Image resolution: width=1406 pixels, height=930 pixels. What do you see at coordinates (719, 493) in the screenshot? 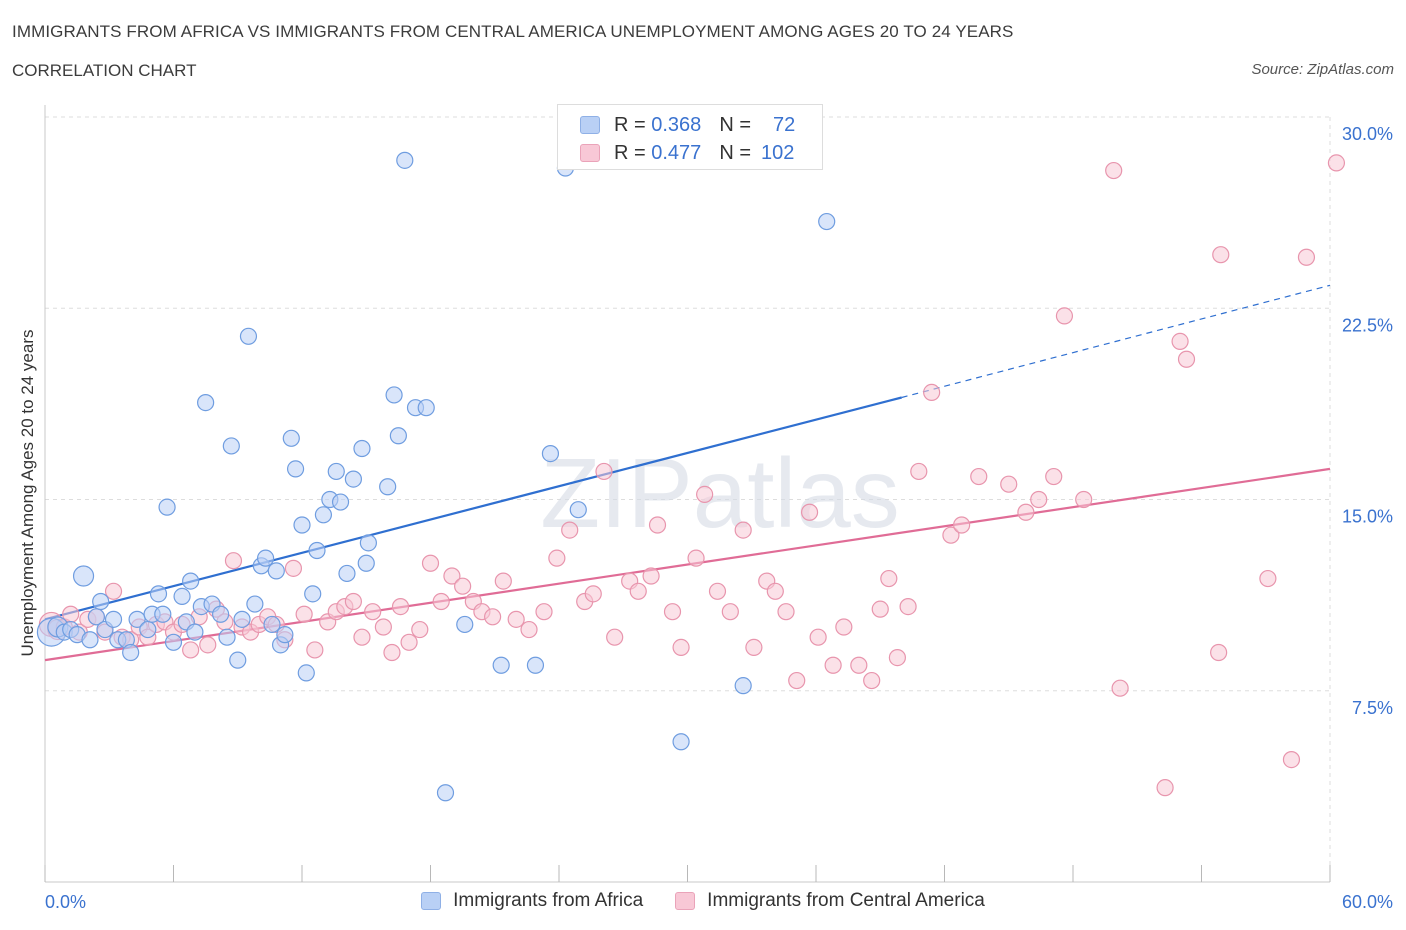
I see `watermark: ZIPatlas` at bounding box center [719, 493].